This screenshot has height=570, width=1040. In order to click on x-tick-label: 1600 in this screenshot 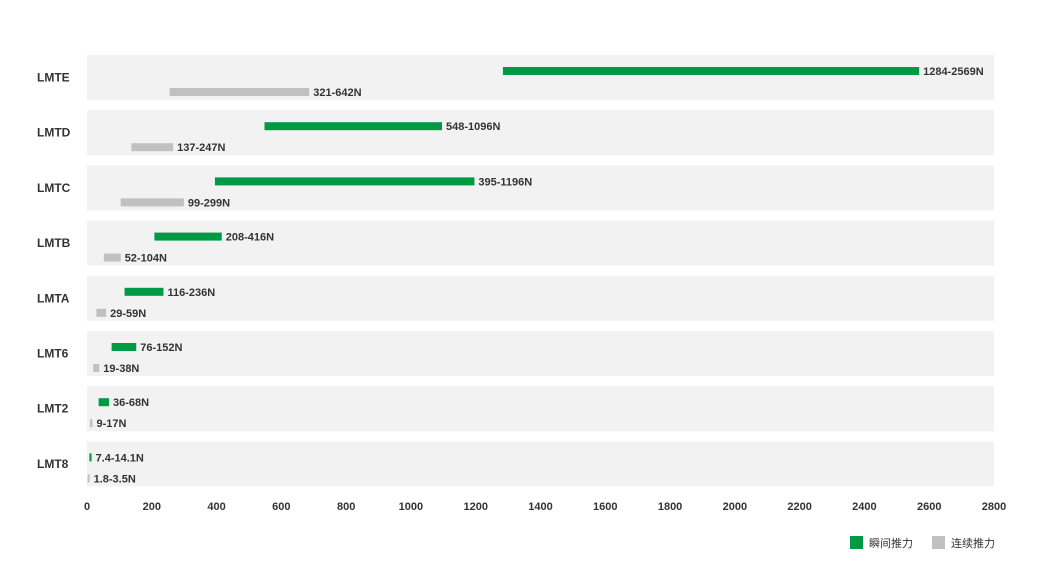, I will do `click(605, 507)`.